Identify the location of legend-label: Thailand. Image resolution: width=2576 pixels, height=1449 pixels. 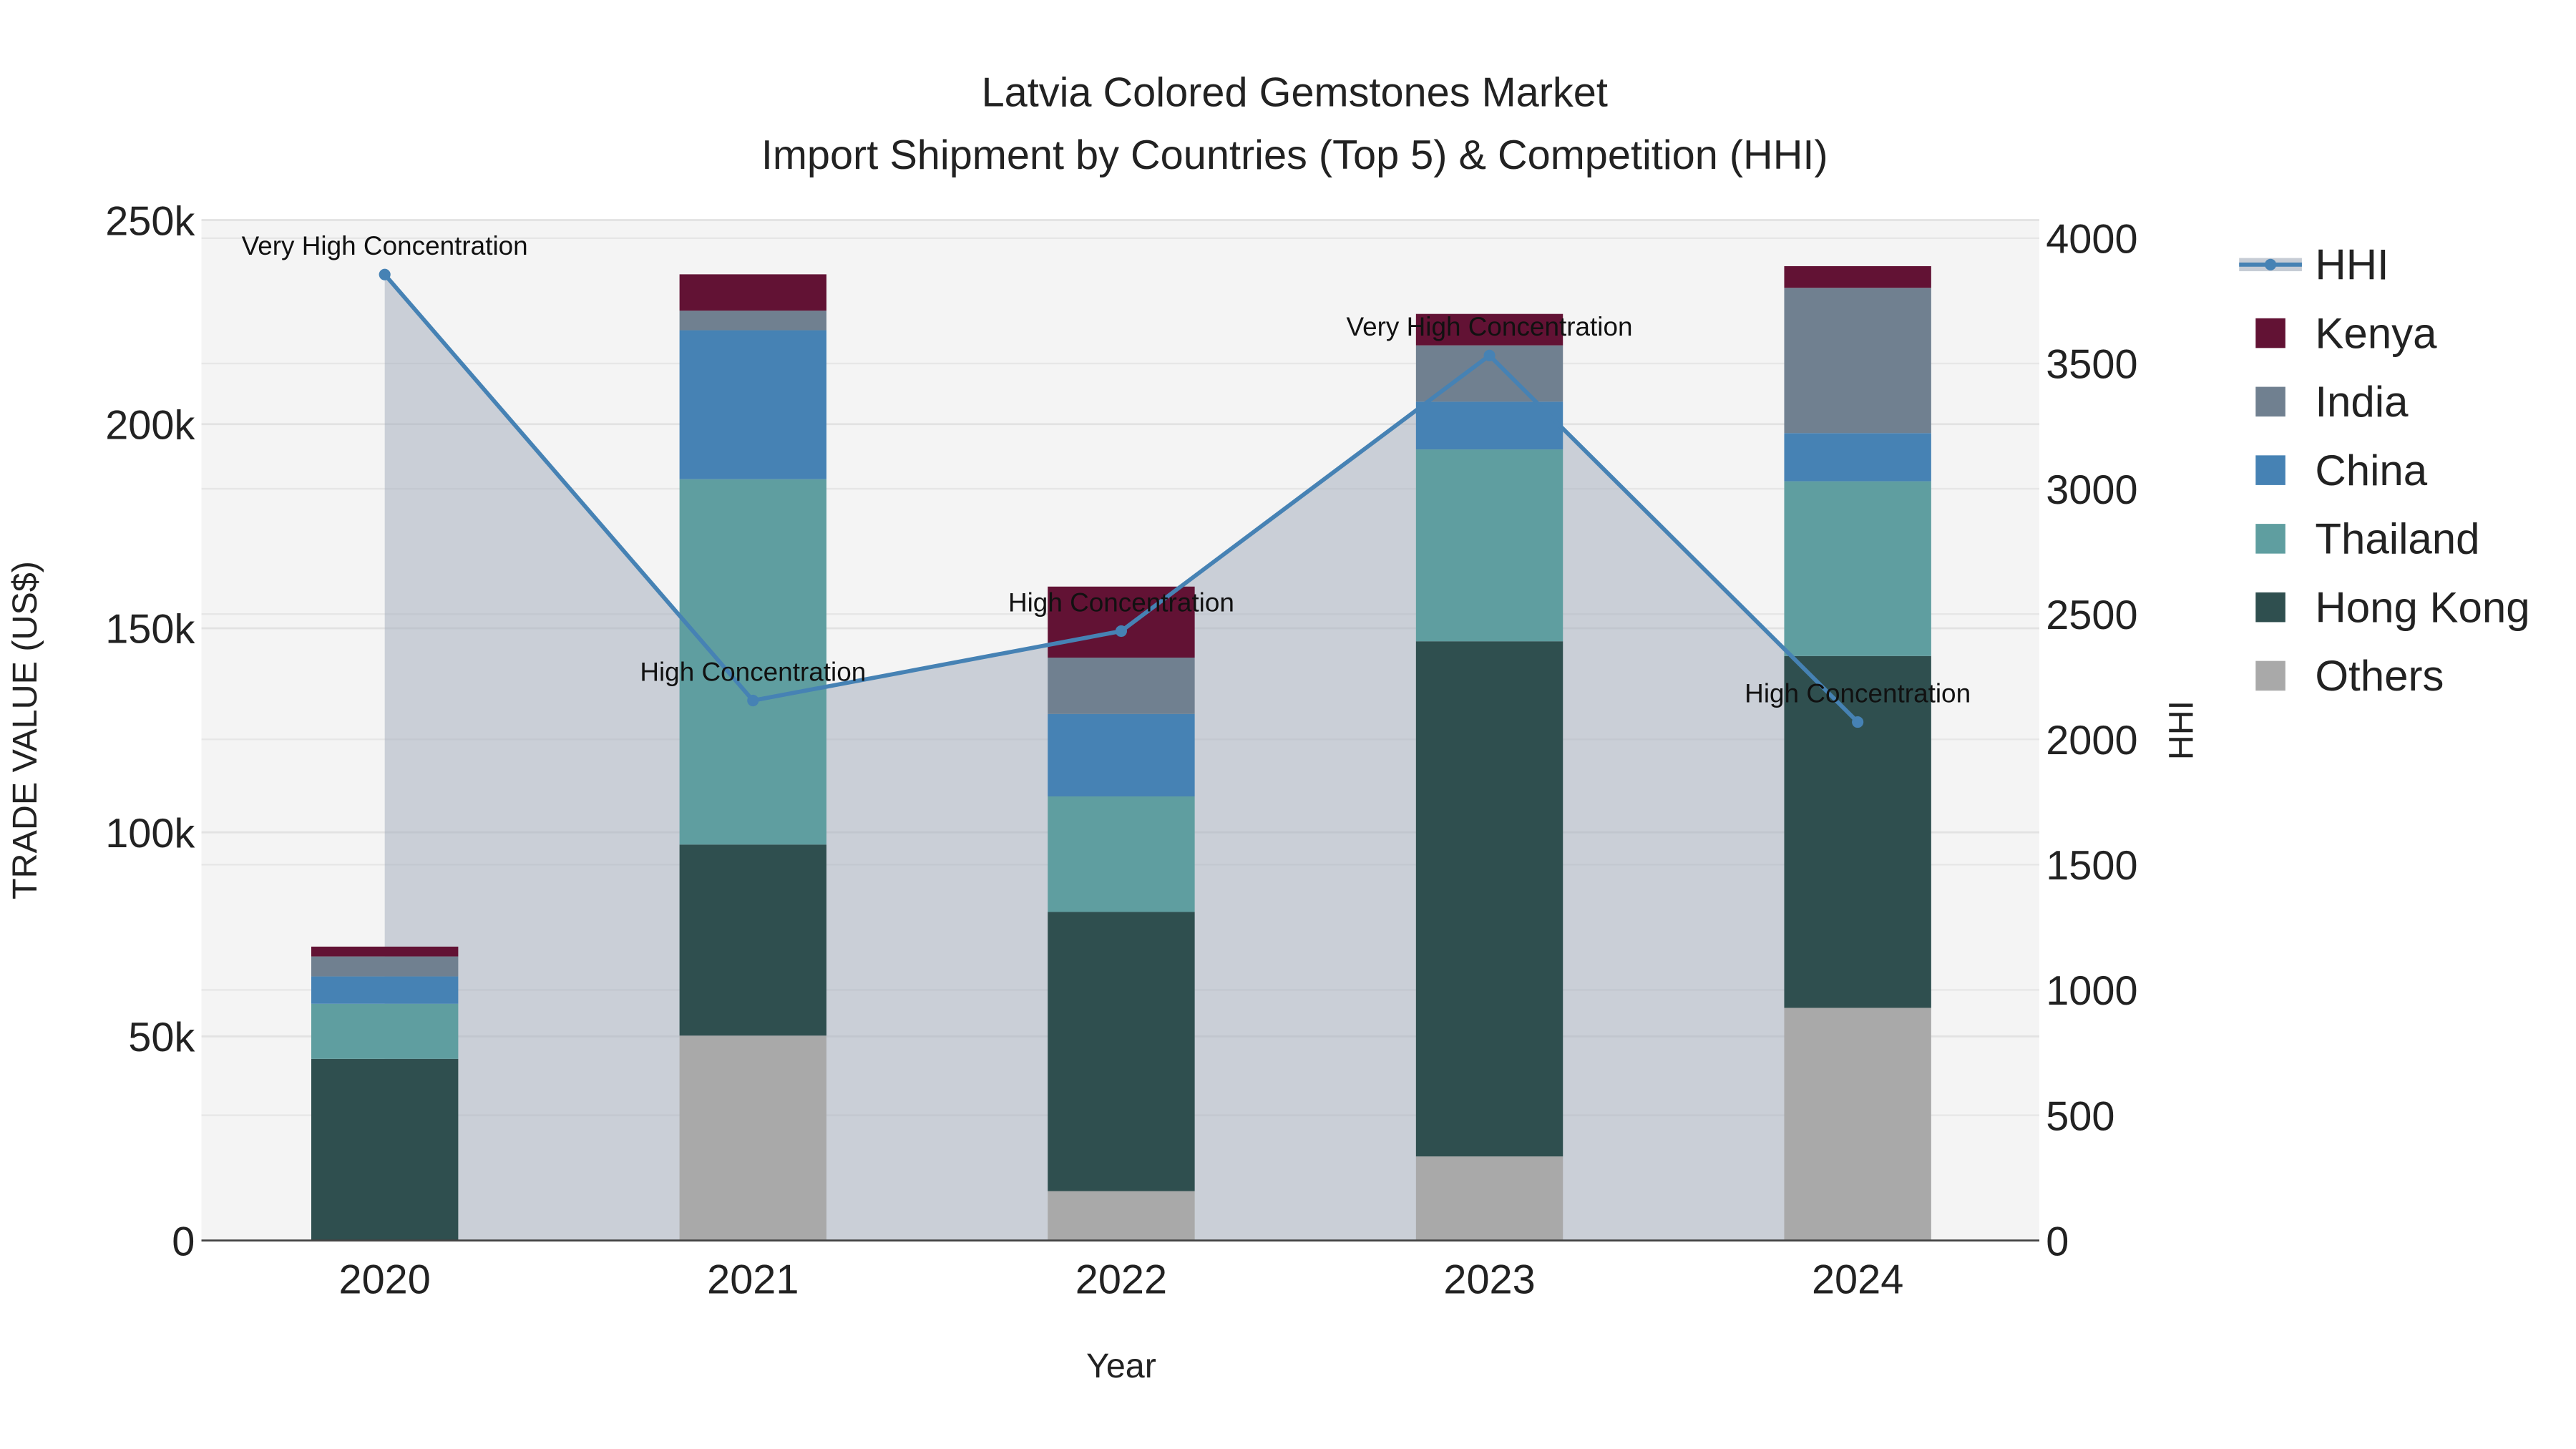
(2397, 539).